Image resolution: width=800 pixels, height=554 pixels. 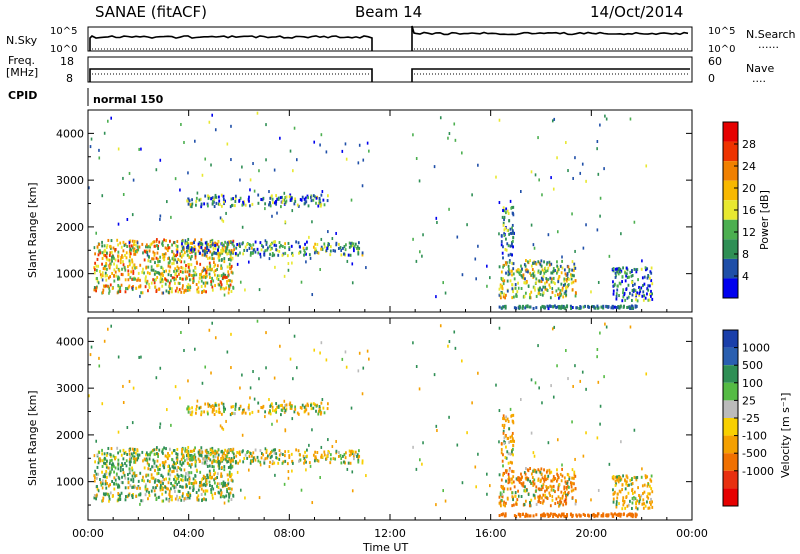 What do you see at coordinates (749, 210) in the screenshot?
I see `power-colorbar-tick-label: 16` at bounding box center [749, 210].